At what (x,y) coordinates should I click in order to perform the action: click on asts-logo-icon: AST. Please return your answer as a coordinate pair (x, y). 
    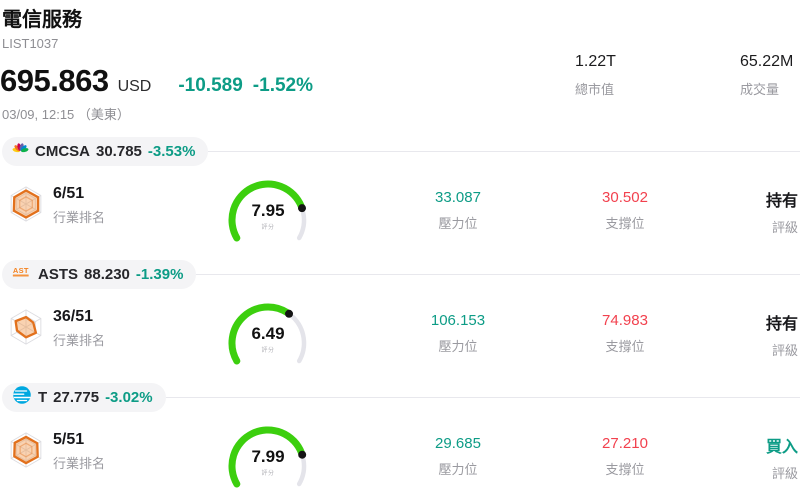
    Looking at the image, I should click on (22, 274).